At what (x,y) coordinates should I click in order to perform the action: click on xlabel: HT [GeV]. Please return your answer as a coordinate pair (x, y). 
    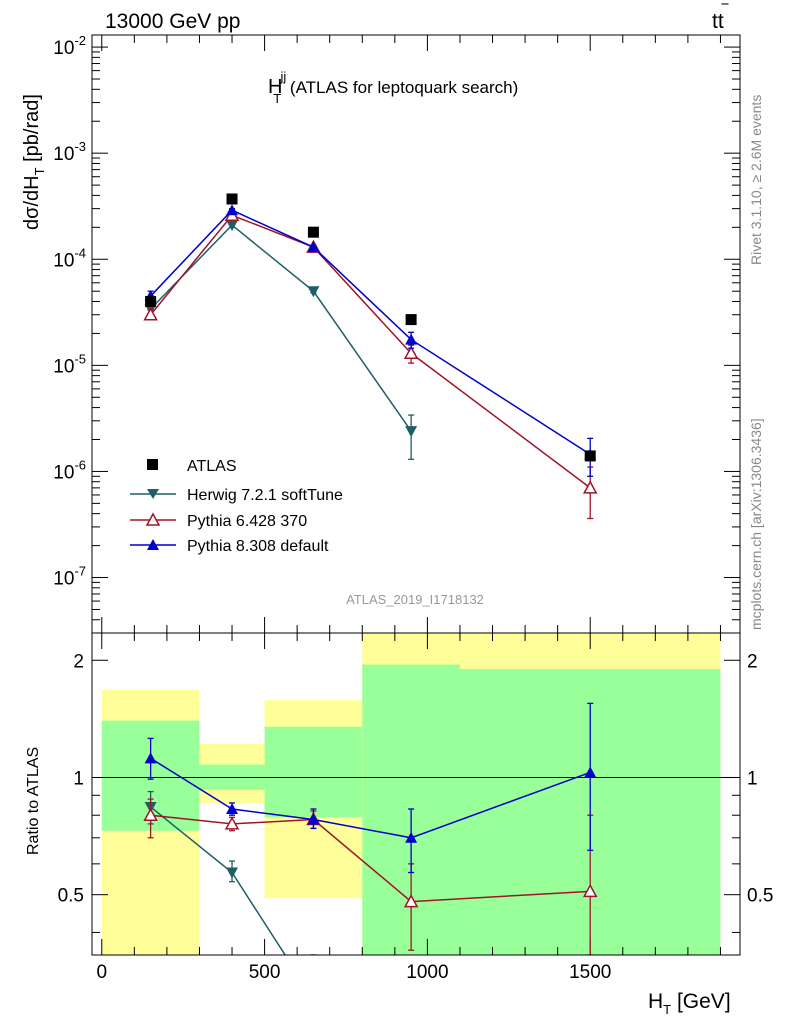
    Looking at the image, I should click on (689, 1003).